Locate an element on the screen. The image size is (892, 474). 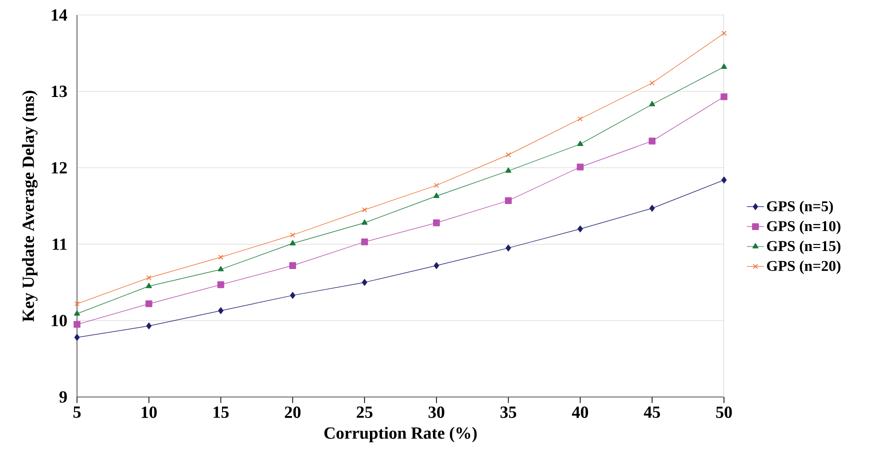
x-tick-label: 50 is located at coordinates (724, 412).